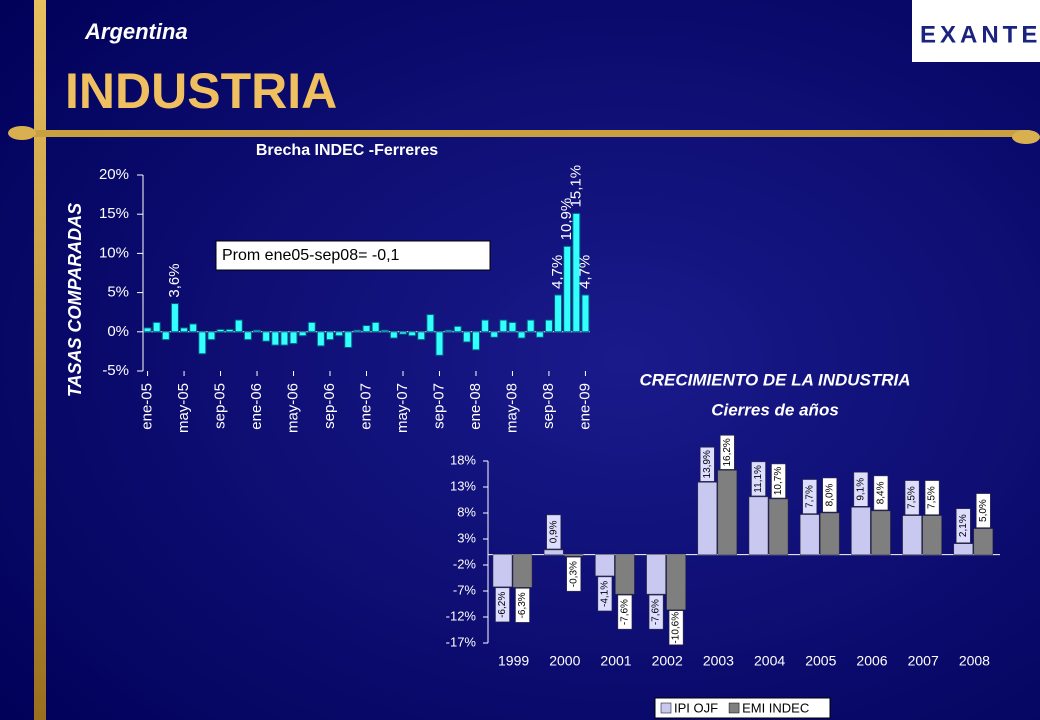 This screenshot has width=1040, height=720. Describe the element at coordinates (548, 406) in the screenshot. I see `x-tick-label: sep-08` at that location.